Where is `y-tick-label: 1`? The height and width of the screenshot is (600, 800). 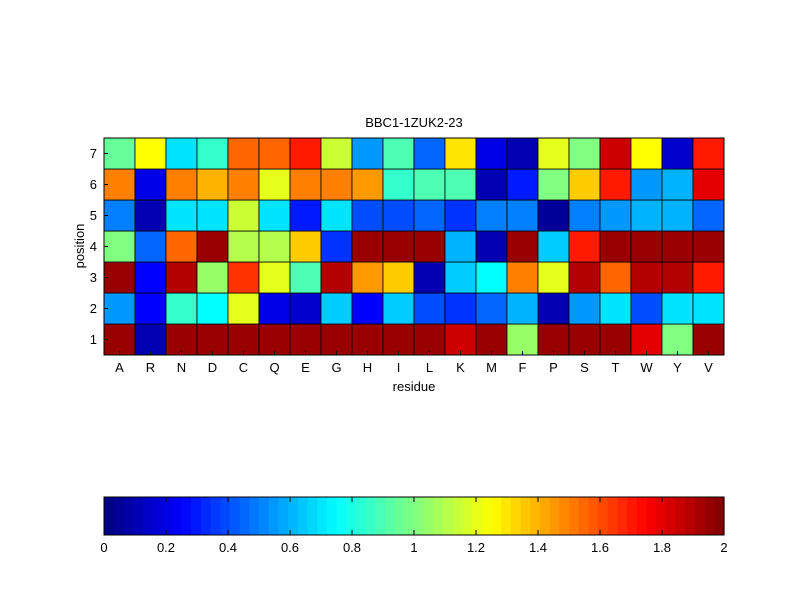 y-tick-label: 1 is located at coordinates (93, 339).